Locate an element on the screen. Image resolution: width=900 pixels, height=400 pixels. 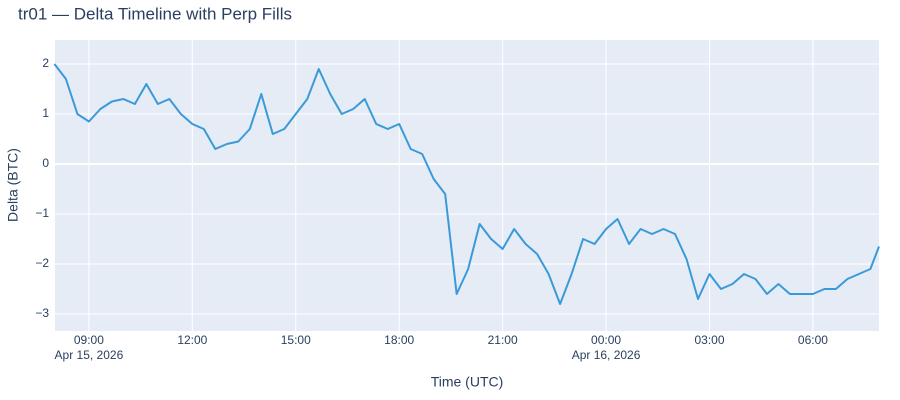
x-tick-label: 09:00 is located at coordinates (89, 340).